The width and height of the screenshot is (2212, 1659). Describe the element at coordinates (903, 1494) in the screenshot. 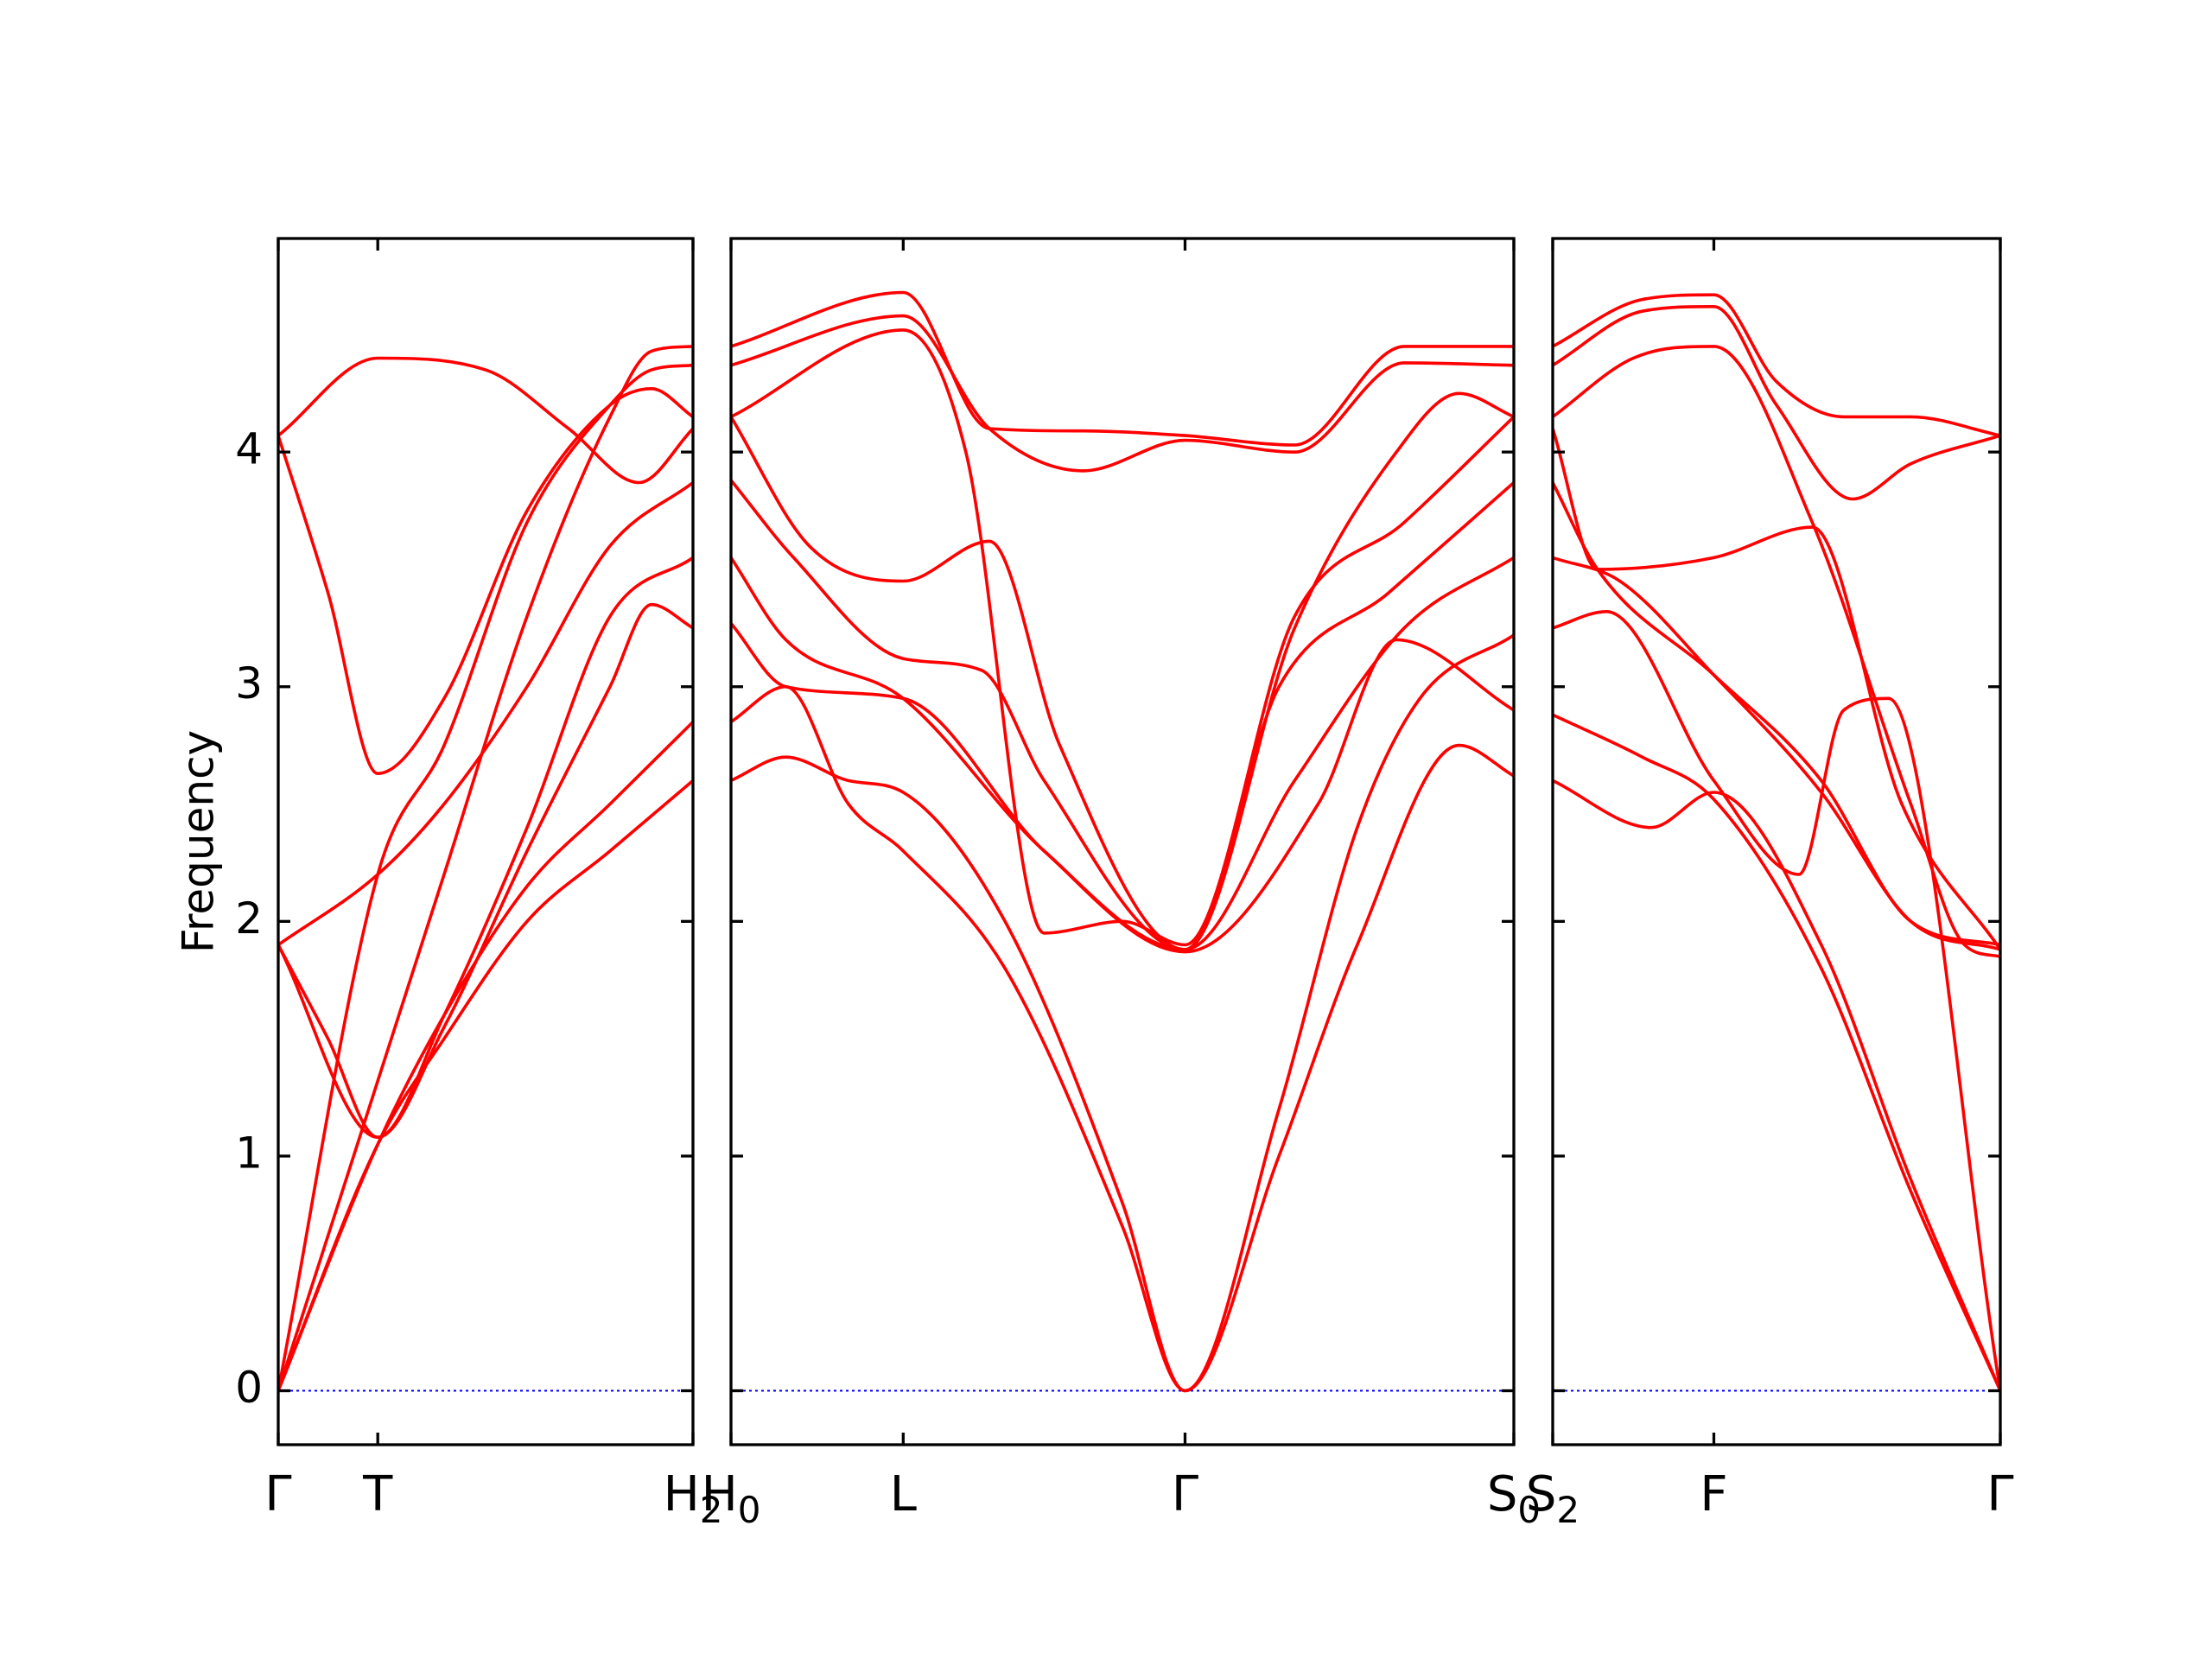

I see `x-tick-label: L` at that location.